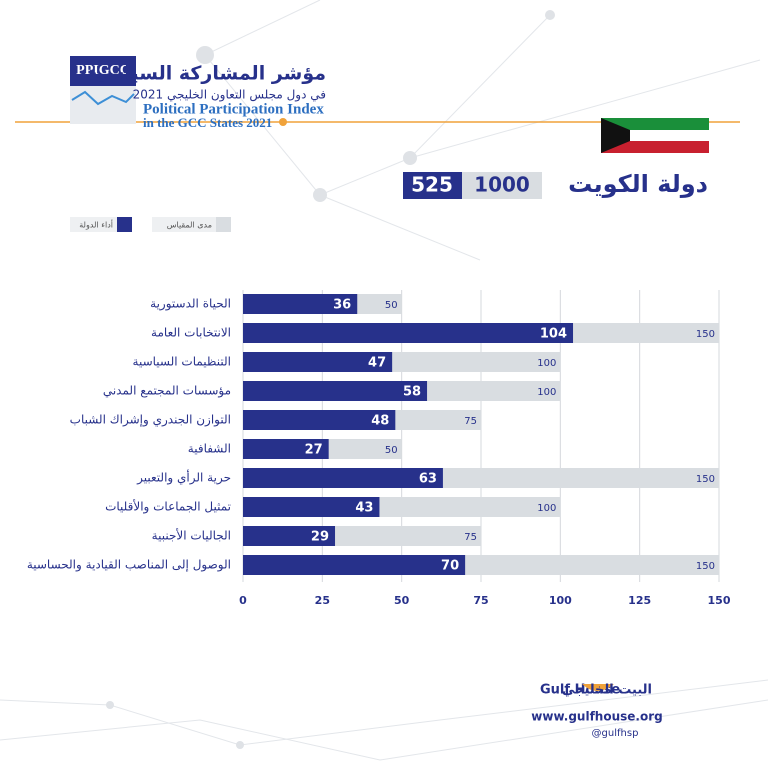  What do you see at coordinates (150, 420) in the screenshot?
I see `category-label: التوازن الجندري وإشراك الشباب` at bounding box center [150, 420].